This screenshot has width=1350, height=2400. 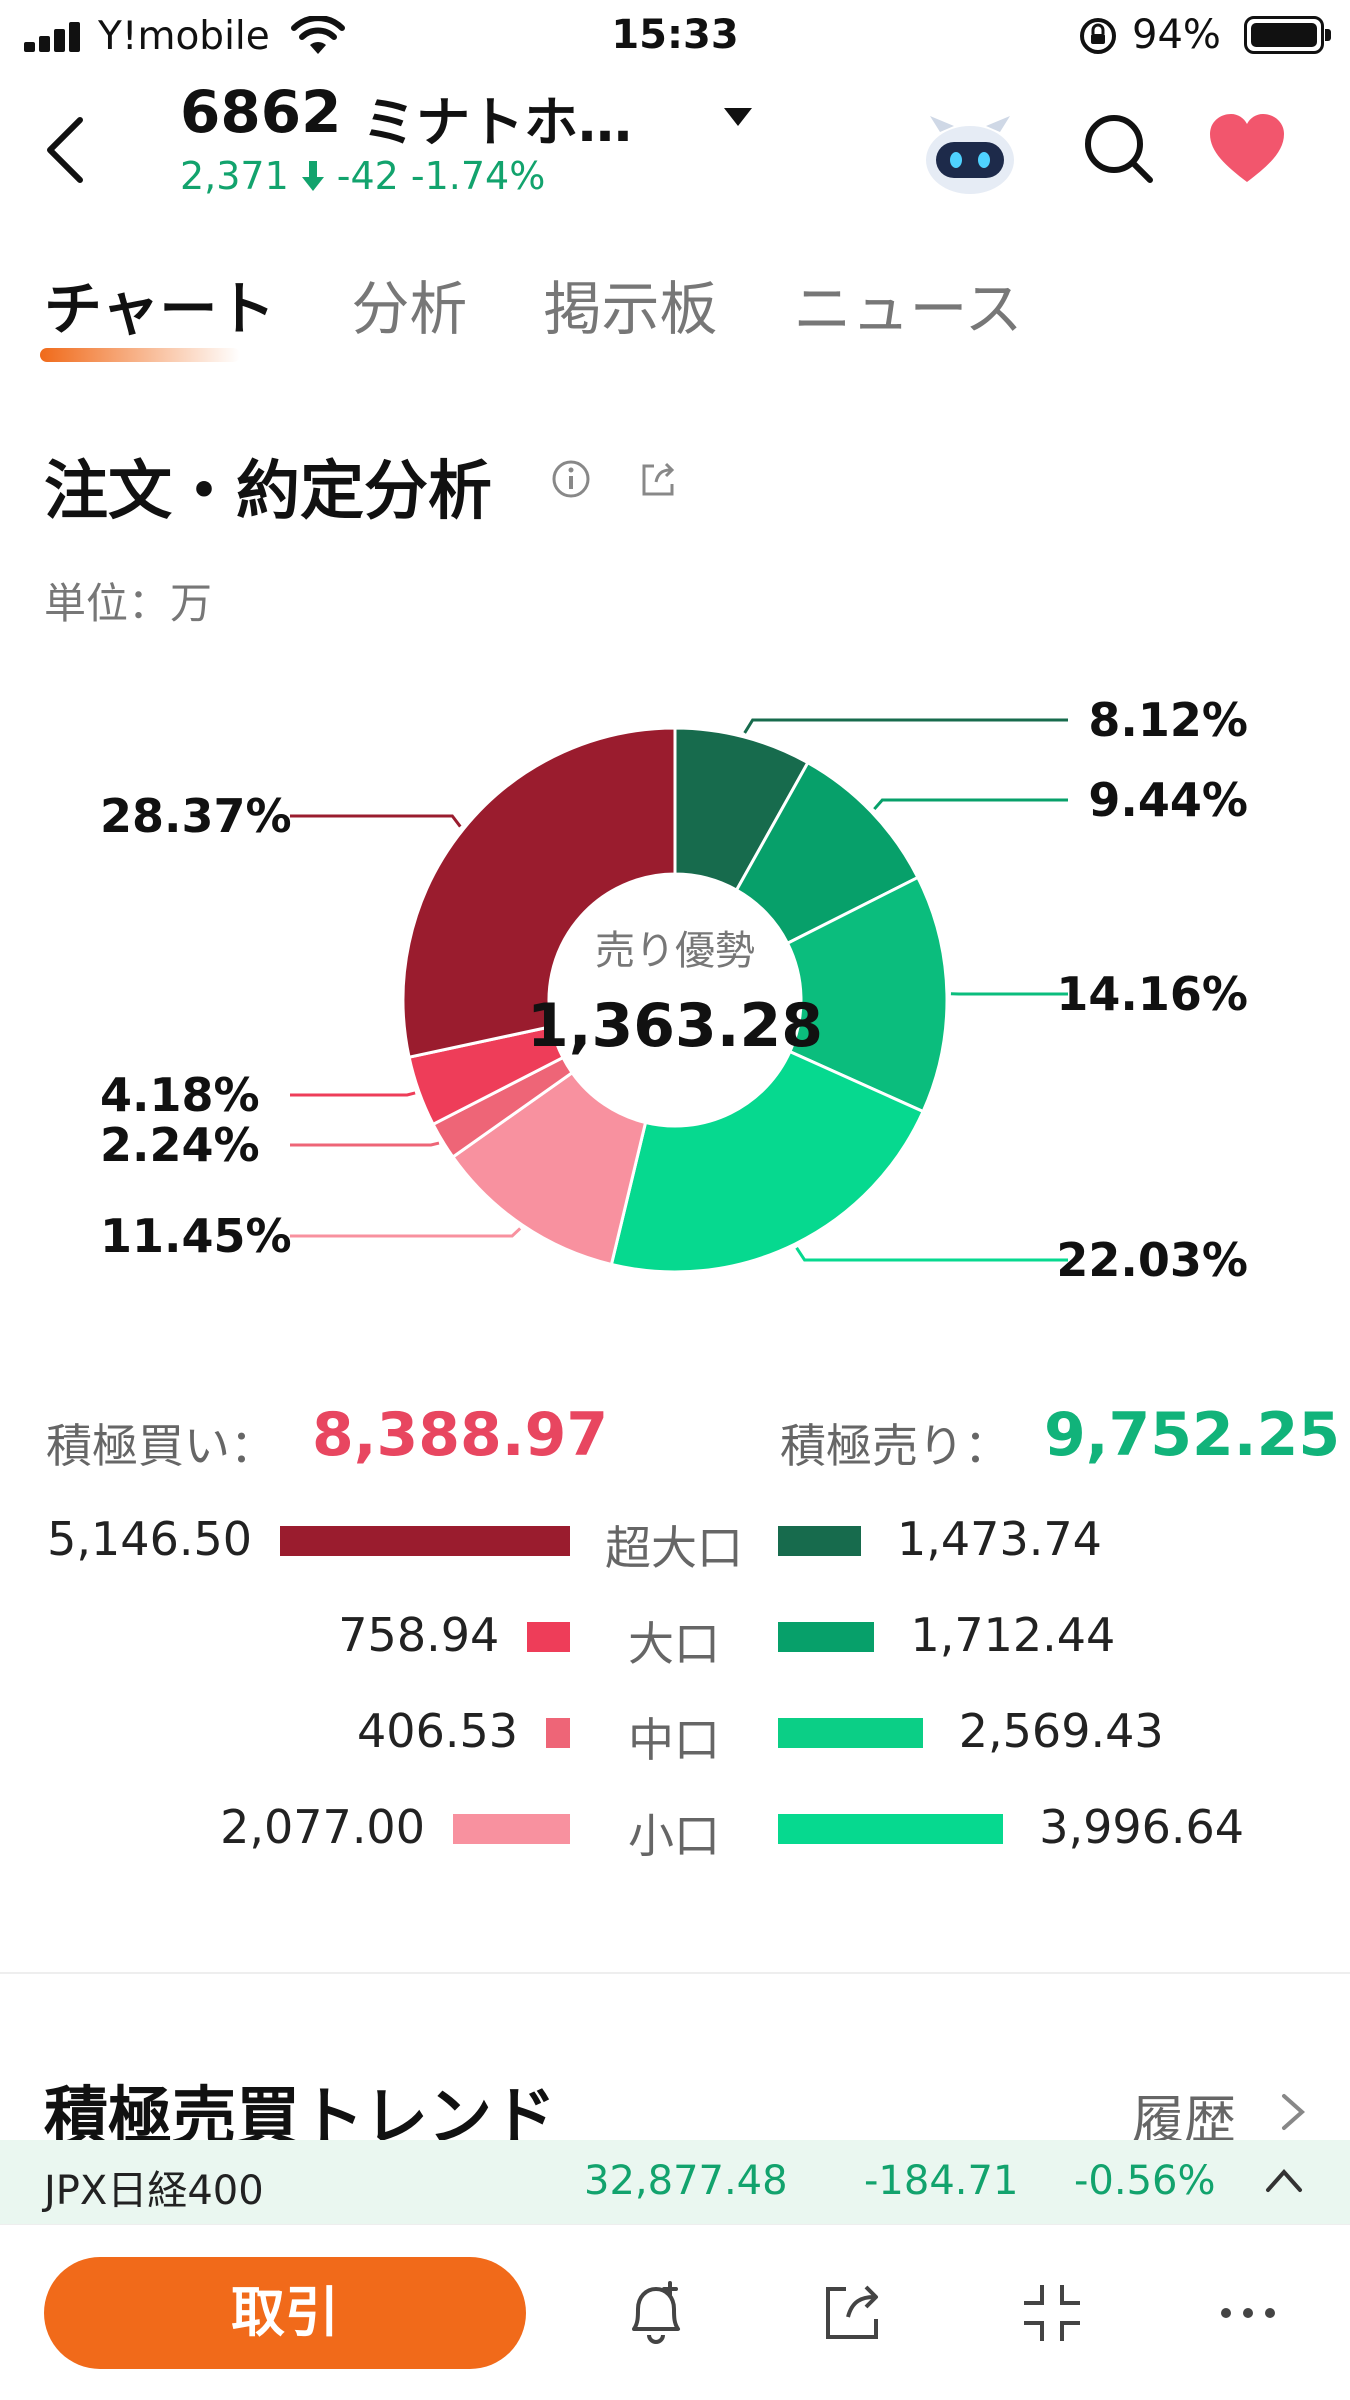 I want to click on bottom-action-bar: 取引, so click(x=675, y=2312).